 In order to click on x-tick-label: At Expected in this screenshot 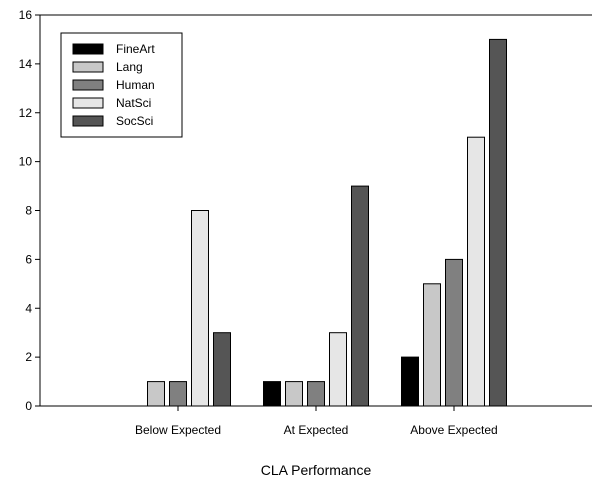, I will do `click(316, 430)`.